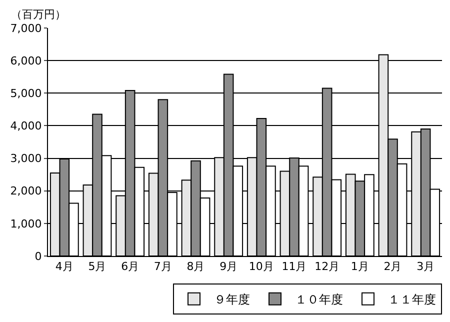 Image resolution: width=450 pixels, height=322 pixels. I want to click on x-tick-label: 2月, so click(393, 267).